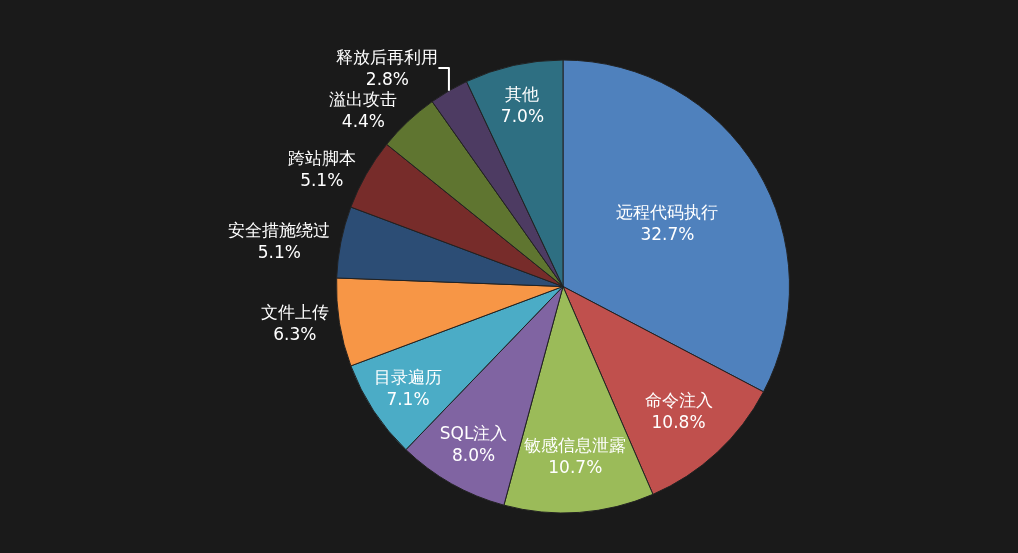 Image resolution: width=1018 pixels, height=553 pixels. Describe the element at coordinates (294, 312) in the screenshot. I see `slice-label: 文件上传` at that location.